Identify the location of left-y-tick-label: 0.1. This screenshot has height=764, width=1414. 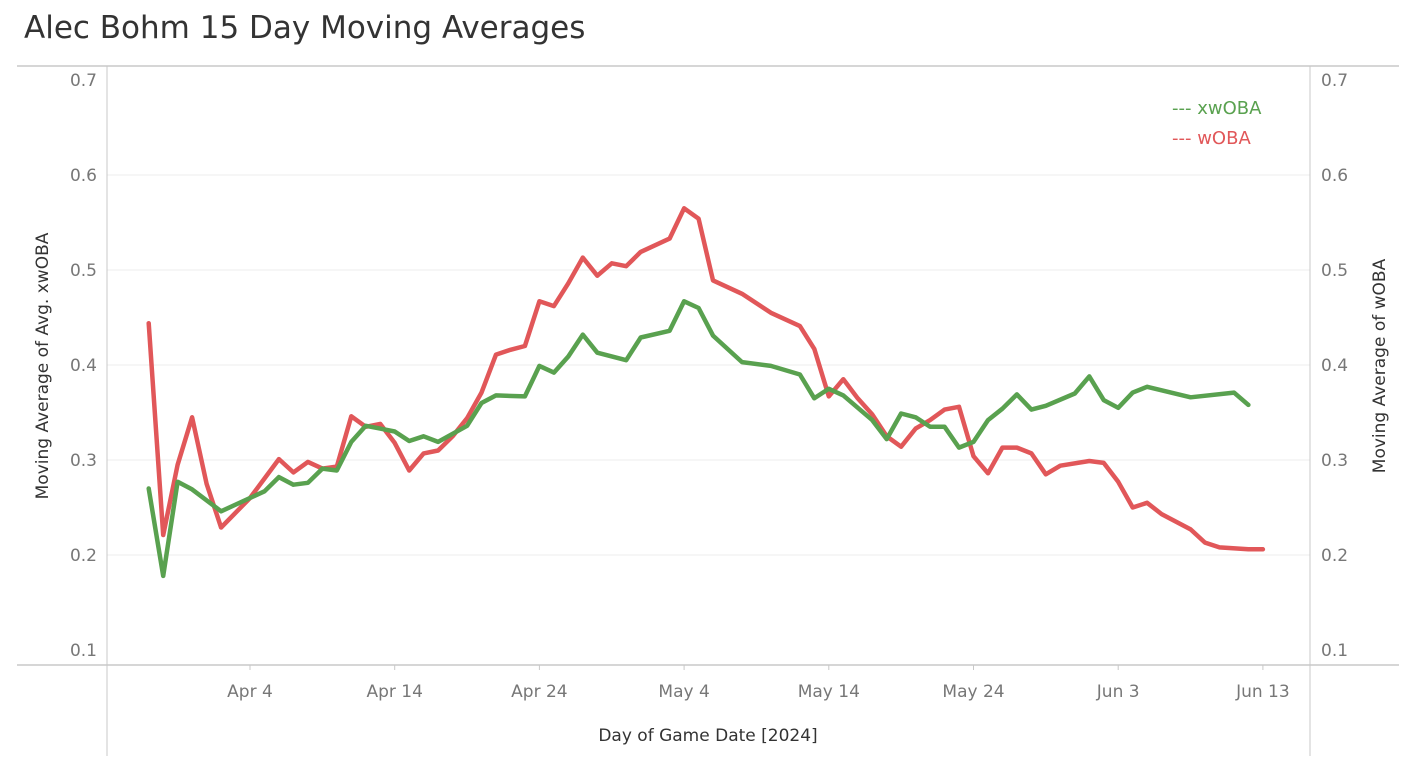
(83, 651).